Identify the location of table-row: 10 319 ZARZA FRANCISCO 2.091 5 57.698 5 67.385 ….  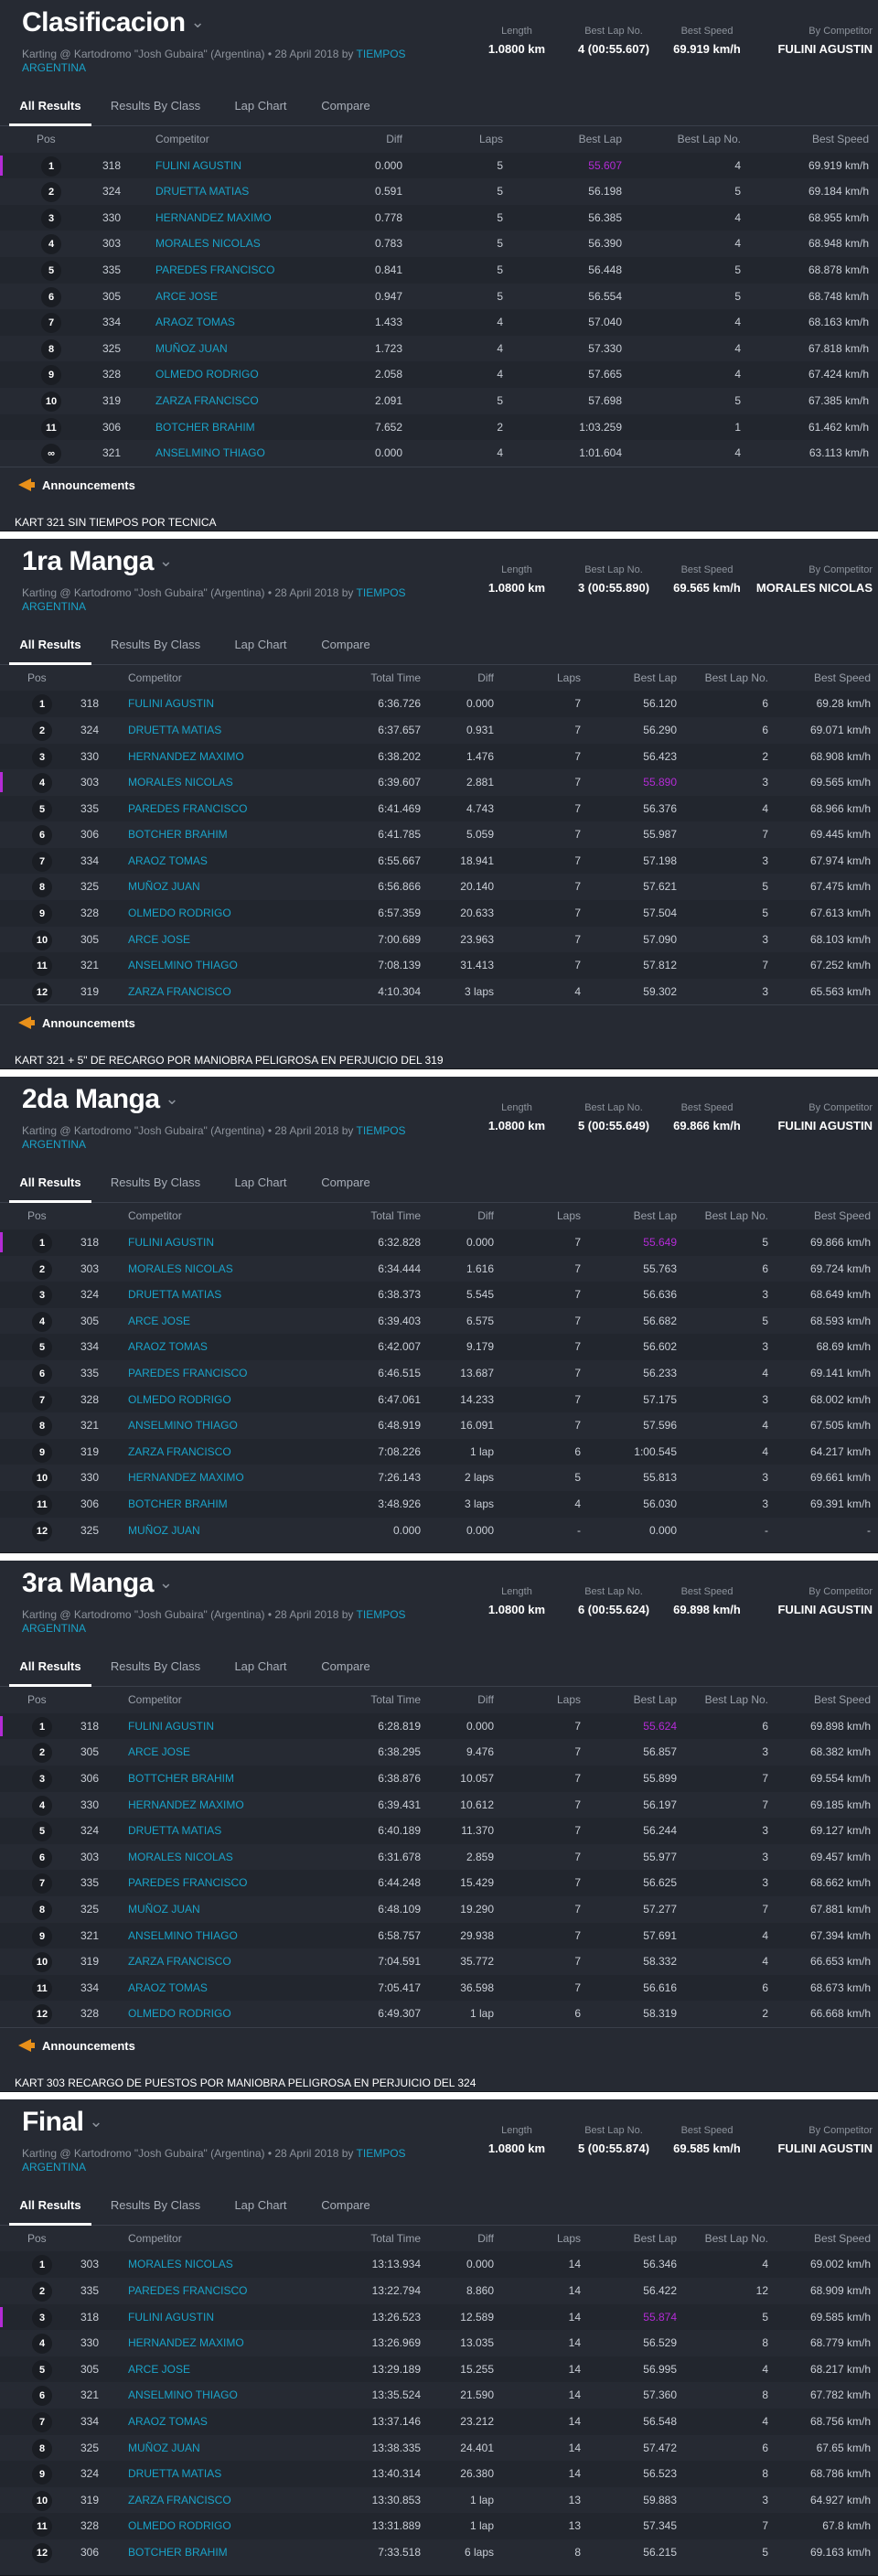
(439, 401).